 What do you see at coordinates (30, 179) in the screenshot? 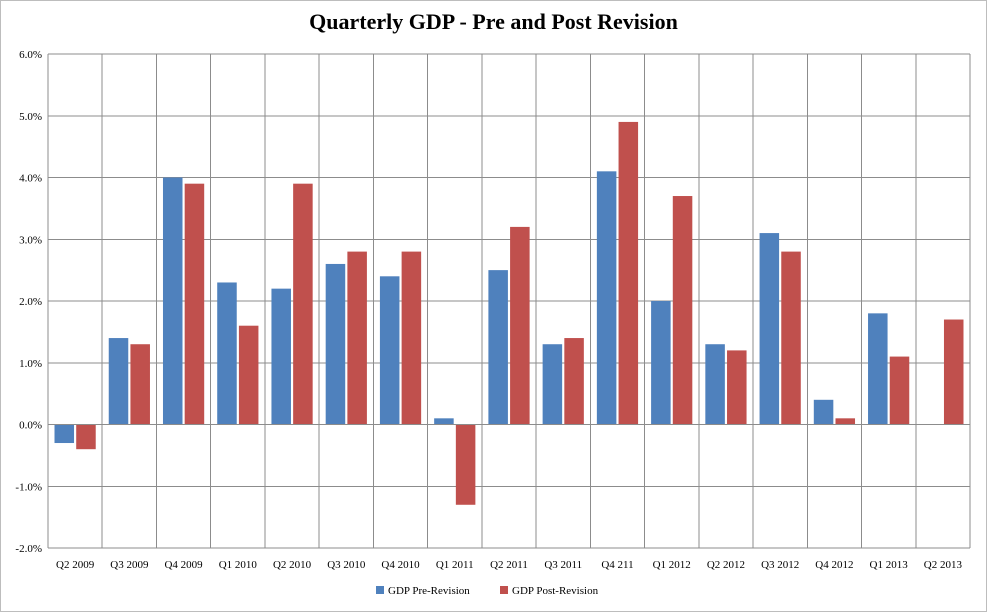
I see `y-tick-label: 4.0%` at bounding box center [30, 179].